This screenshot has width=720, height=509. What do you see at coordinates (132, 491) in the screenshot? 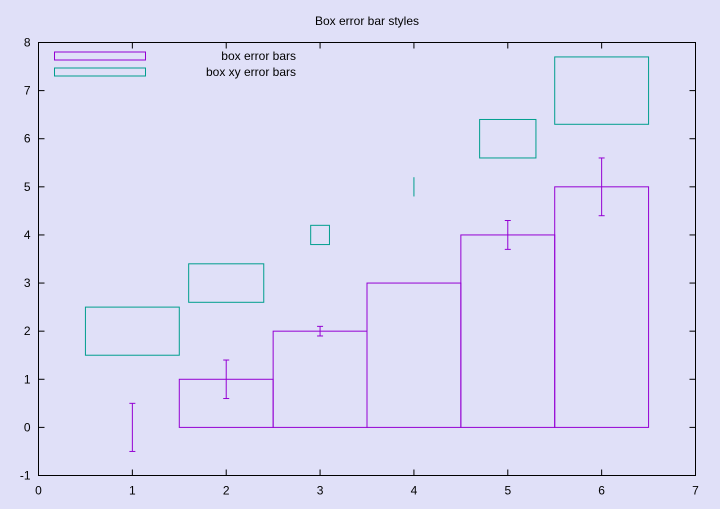
I see `x-tick-label: 1` at bounding box center [132, 491].